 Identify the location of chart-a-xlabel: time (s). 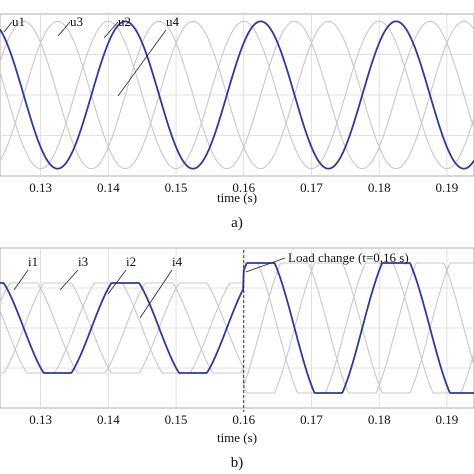
(237, 197).